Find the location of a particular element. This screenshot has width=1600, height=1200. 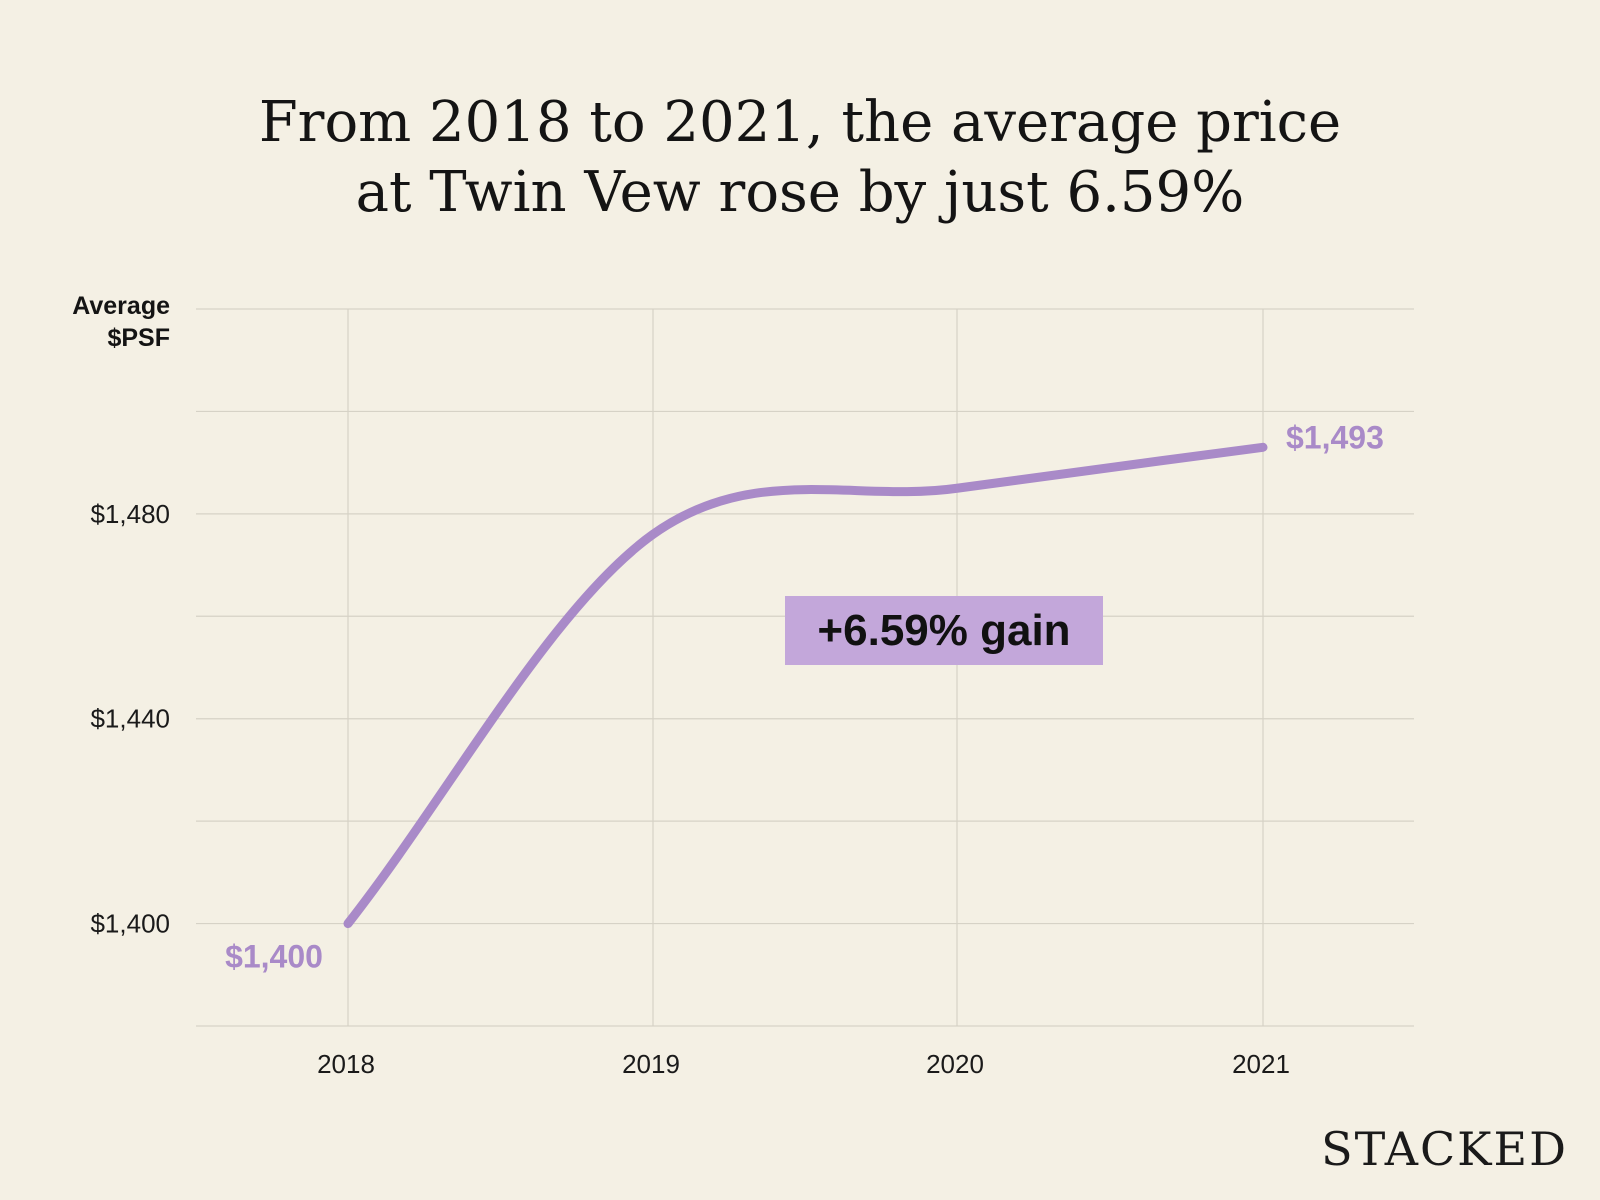

x-tick-label: 2019 is located at coordinates (651, 1064).